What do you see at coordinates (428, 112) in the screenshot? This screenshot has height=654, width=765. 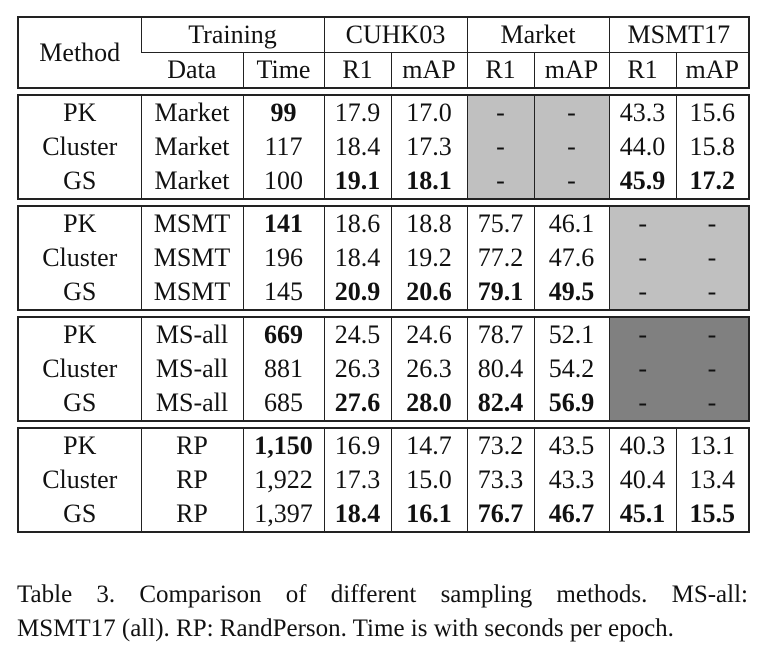 I see `cell-cuhk-map: 17.0` at bounding box center [428, 112].